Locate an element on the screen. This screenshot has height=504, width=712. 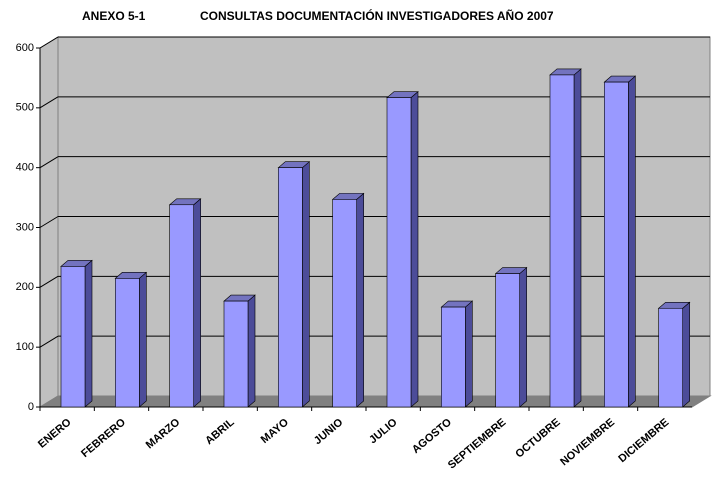
x-tick-label: OCTUBRE is located at coordinates (537, 438).